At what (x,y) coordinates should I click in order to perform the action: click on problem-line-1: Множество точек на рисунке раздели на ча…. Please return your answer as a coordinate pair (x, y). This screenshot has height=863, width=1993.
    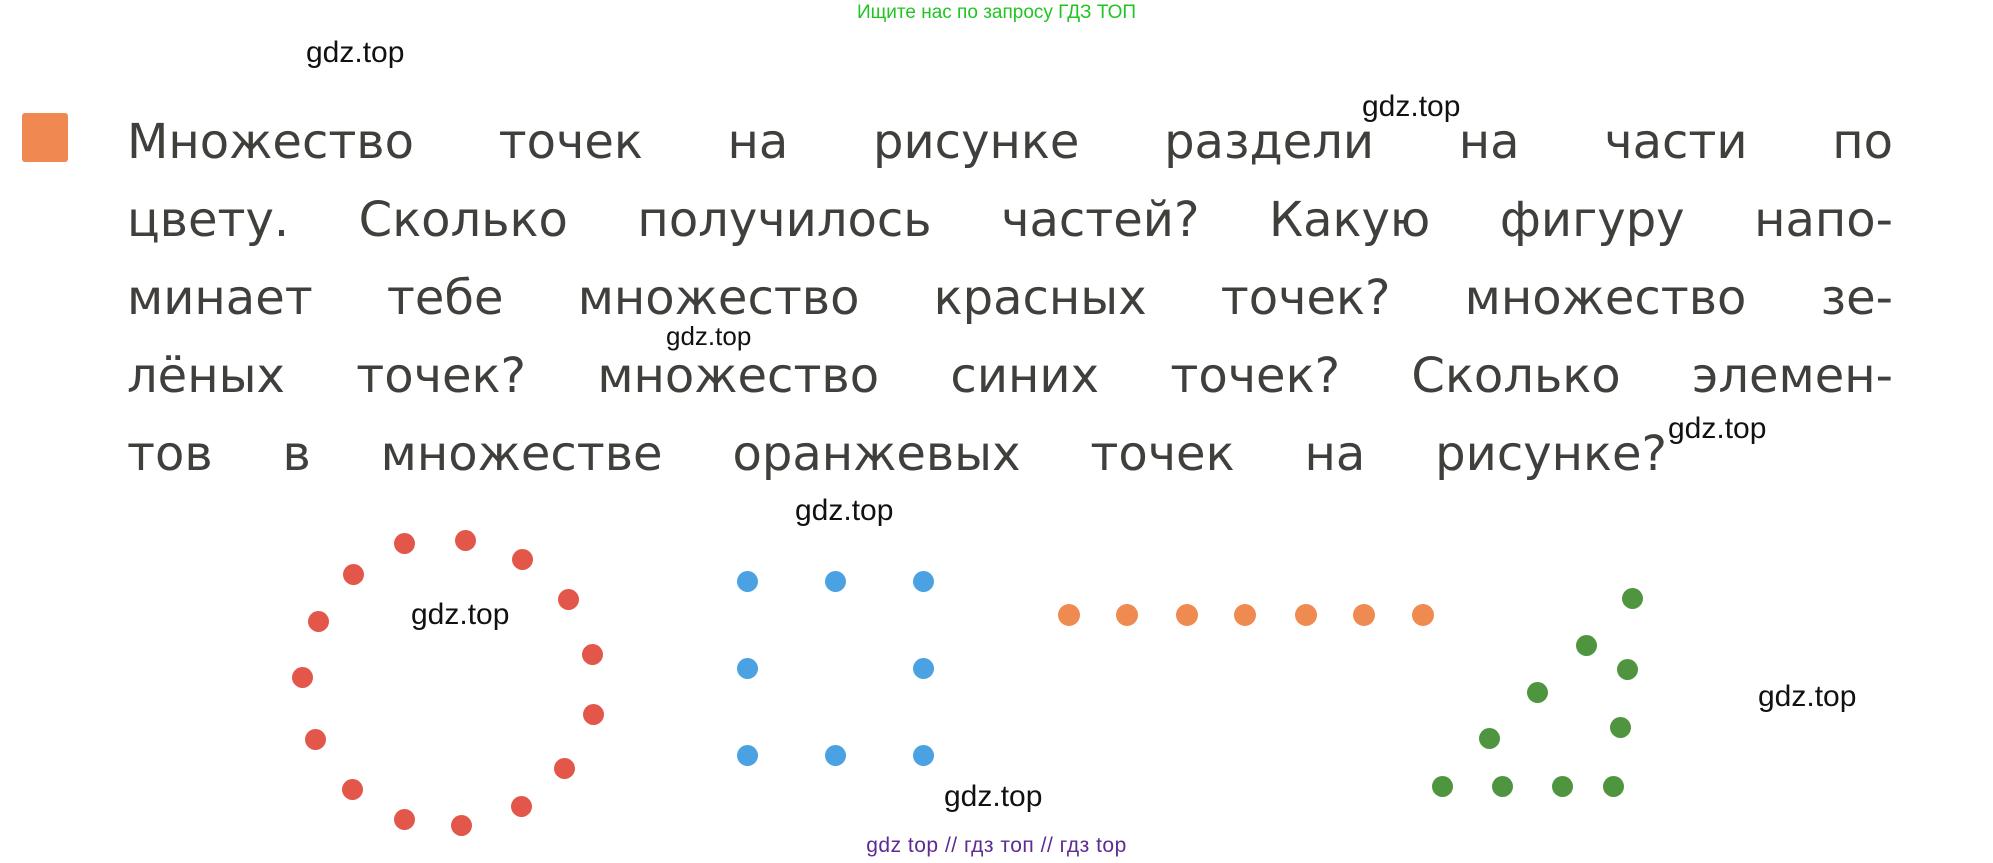
    Looking at the image, I should click on (1010, 142).